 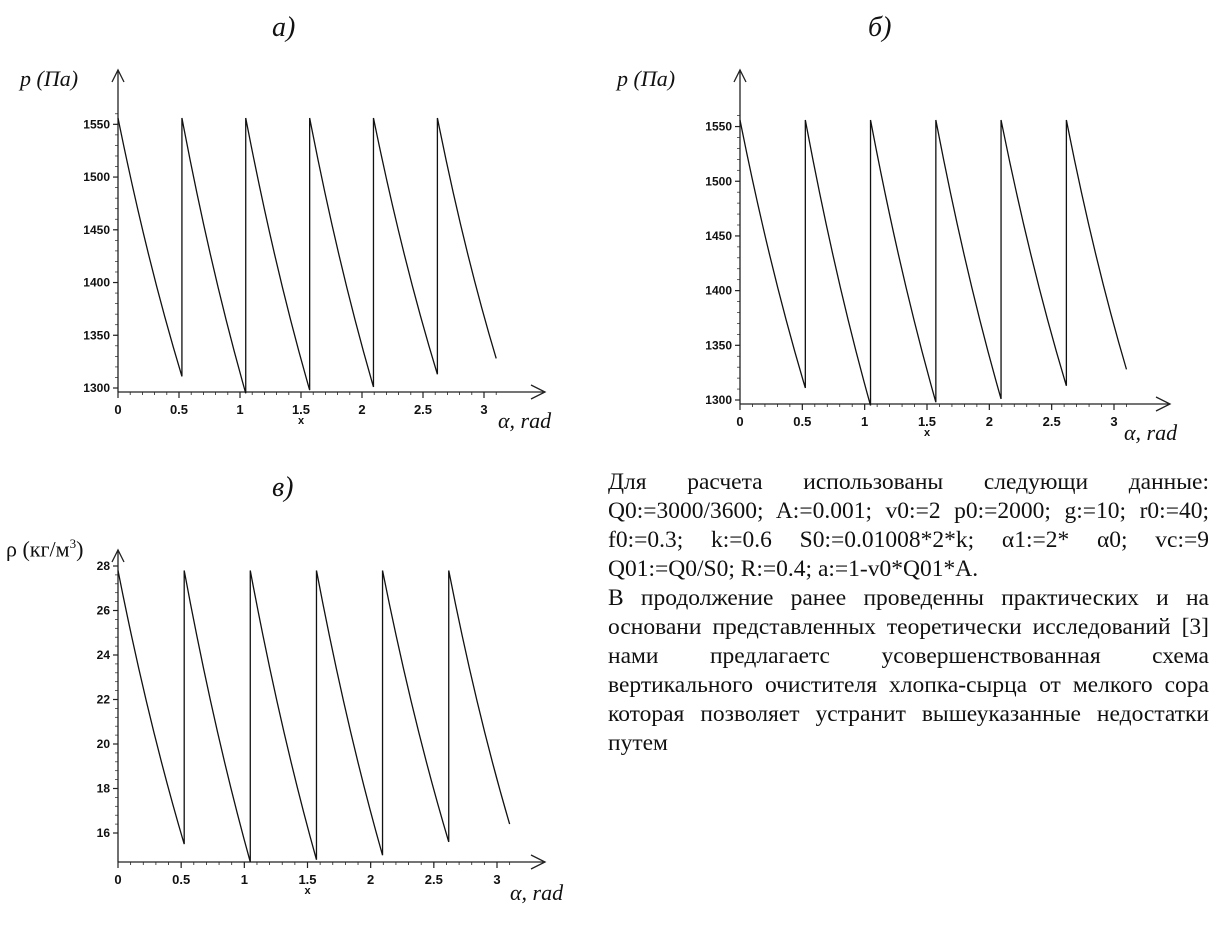 What do you see at coordinates (537, 892) in the screenshot?
I see `x-axis-label-c: α, rad` at bounding box center [537, 892].